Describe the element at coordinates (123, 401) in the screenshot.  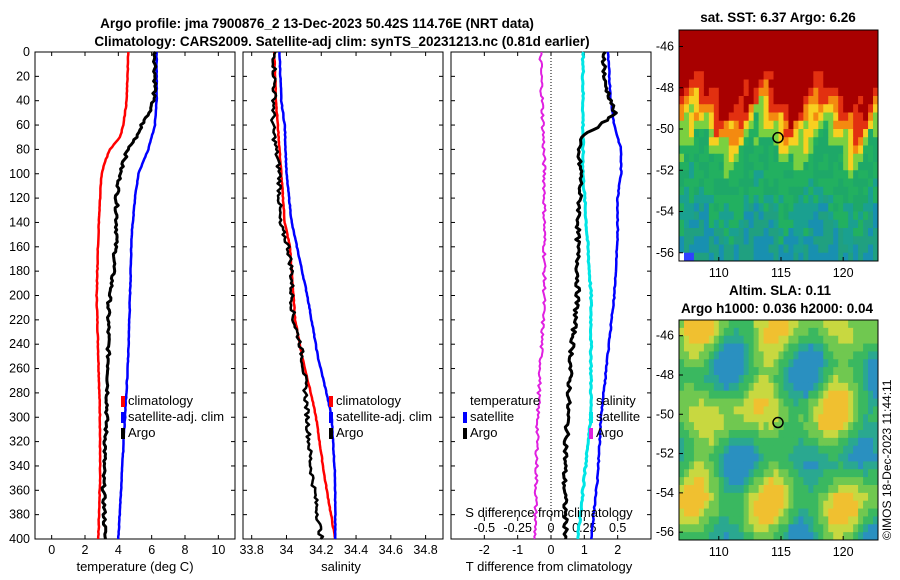
I see `legend-swatch-climatology` at that location.